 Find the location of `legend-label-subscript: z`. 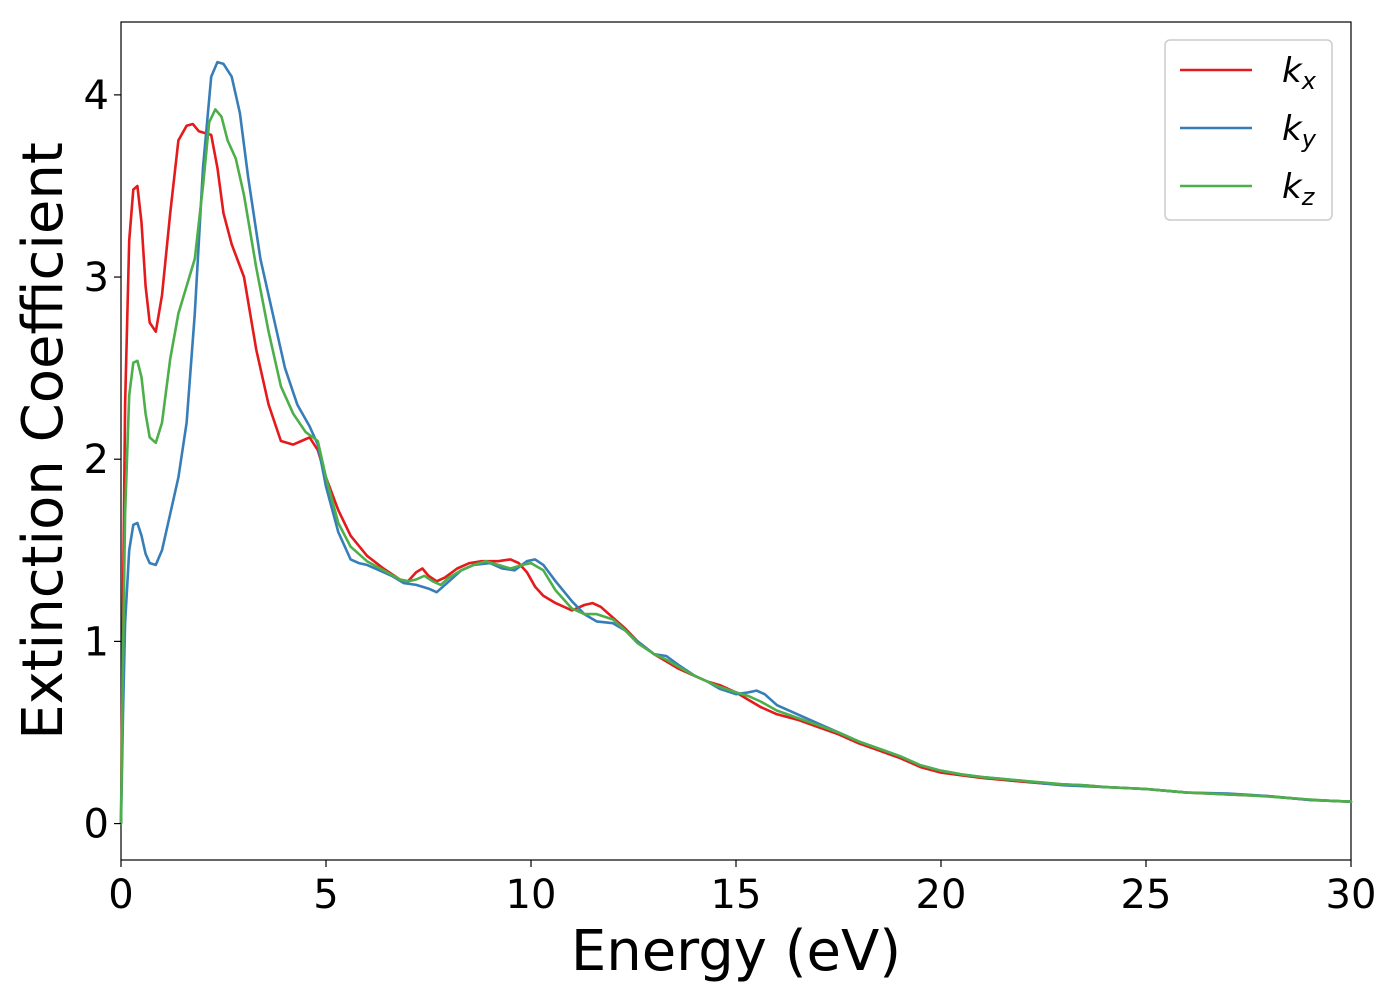

legend-label-subscript: z is located at coordinates (1308, 197).